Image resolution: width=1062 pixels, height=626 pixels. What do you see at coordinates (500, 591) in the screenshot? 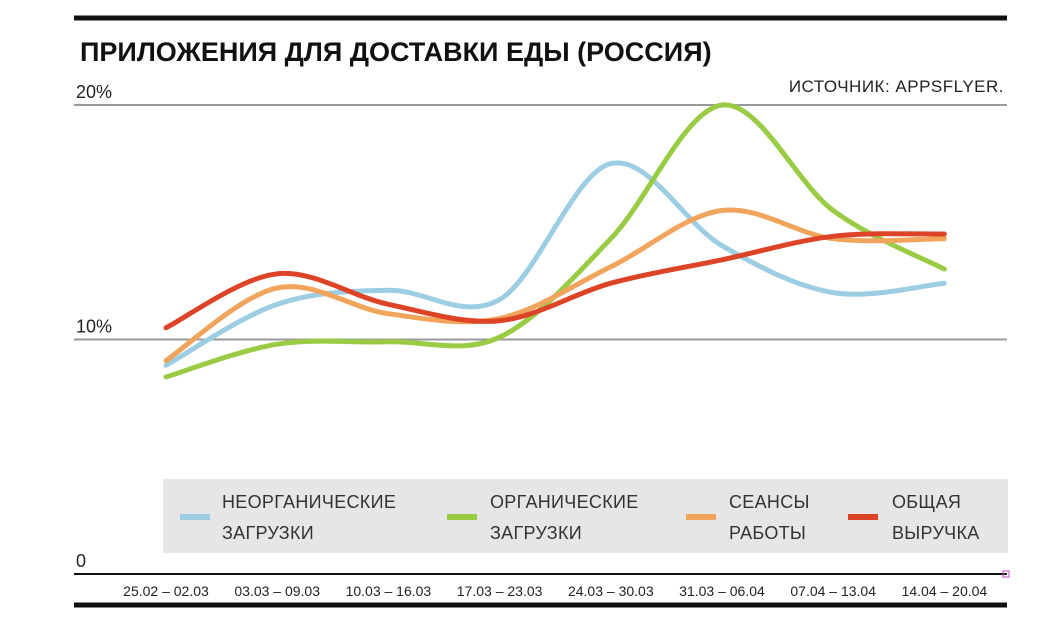
I see `x-tick-label: 17.03 – 23.03` at bounding box center [500, 591].